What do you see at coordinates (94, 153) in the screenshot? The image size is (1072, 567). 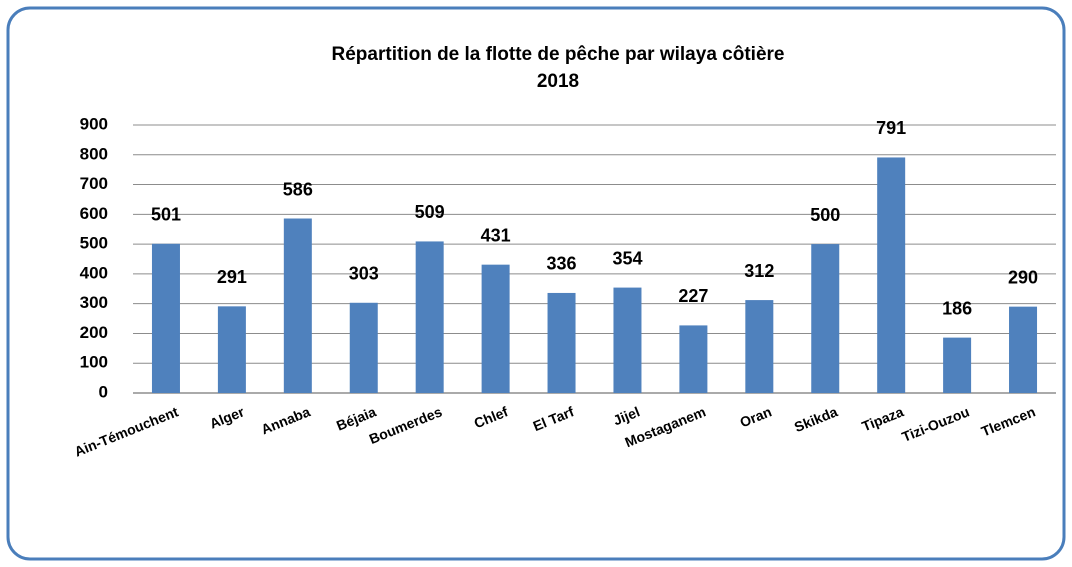 I see `y-tick-label: 800` at bounding box center [94, 153].